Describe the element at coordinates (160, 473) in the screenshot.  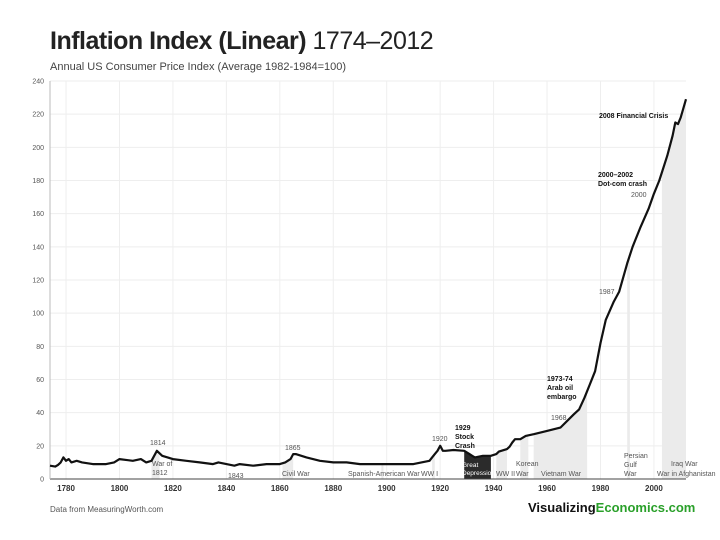
I see `chart-annotation: 1812` at that location.